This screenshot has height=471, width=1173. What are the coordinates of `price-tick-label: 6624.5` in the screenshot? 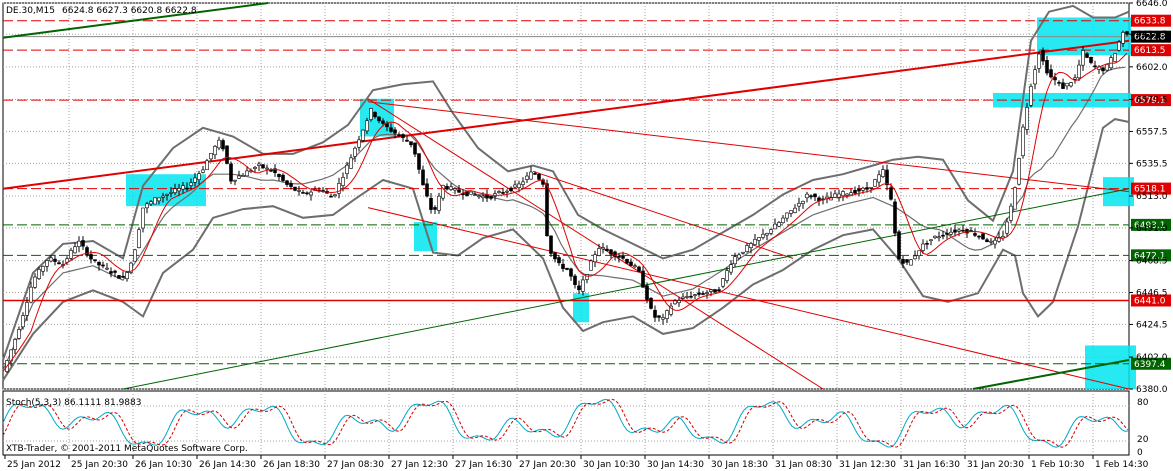 It's located at (1152, 35).